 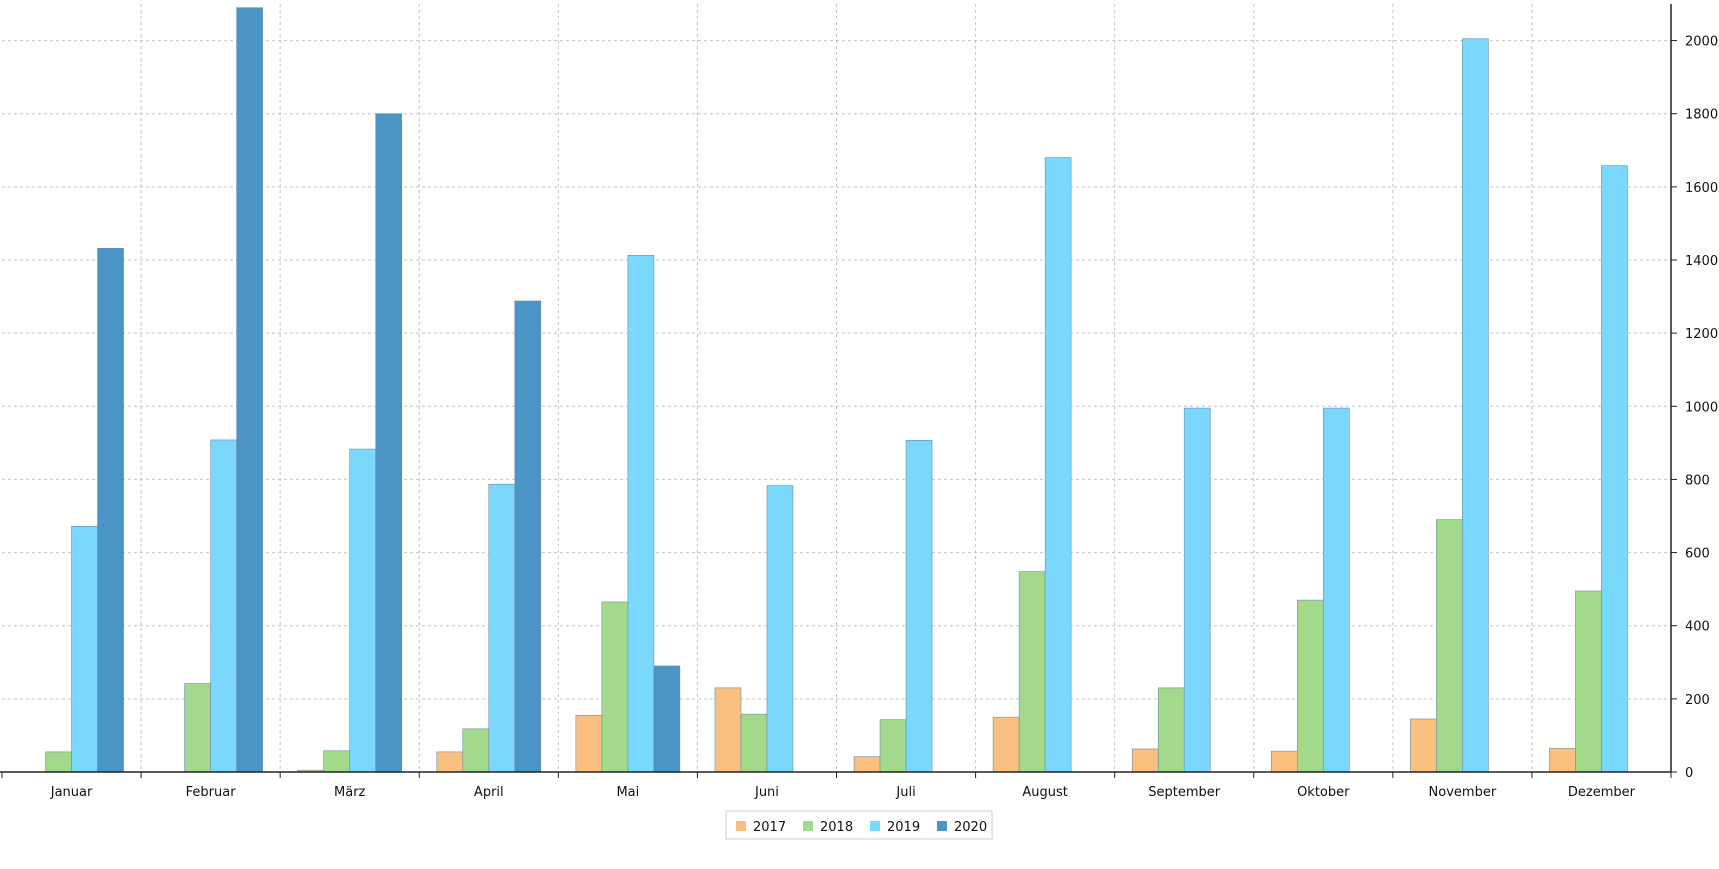 I want to click on bar-2019-januar, so click(x=84, y=649).